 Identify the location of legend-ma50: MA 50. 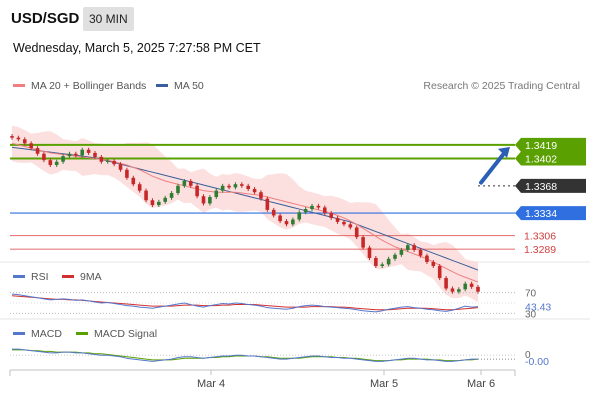
(180, 86).